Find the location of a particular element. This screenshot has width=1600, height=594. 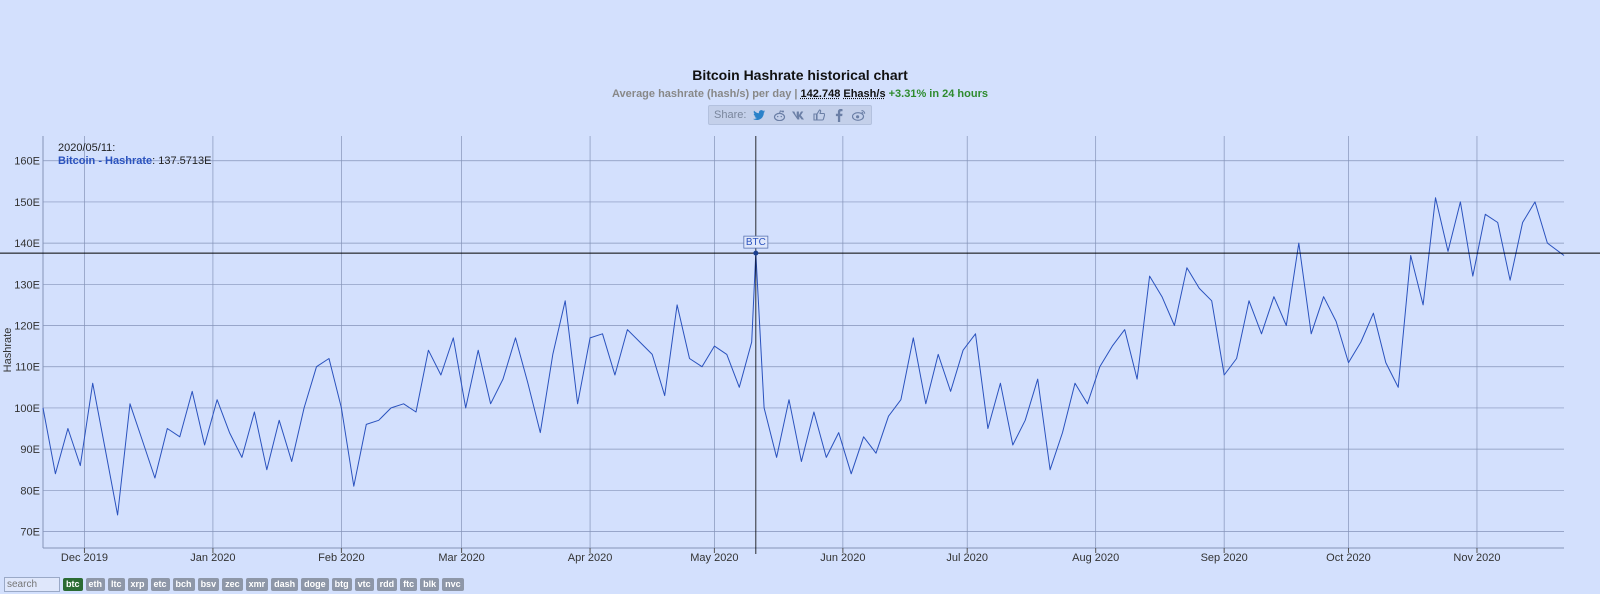

reddit-icon is located at coordinates (779, 115).